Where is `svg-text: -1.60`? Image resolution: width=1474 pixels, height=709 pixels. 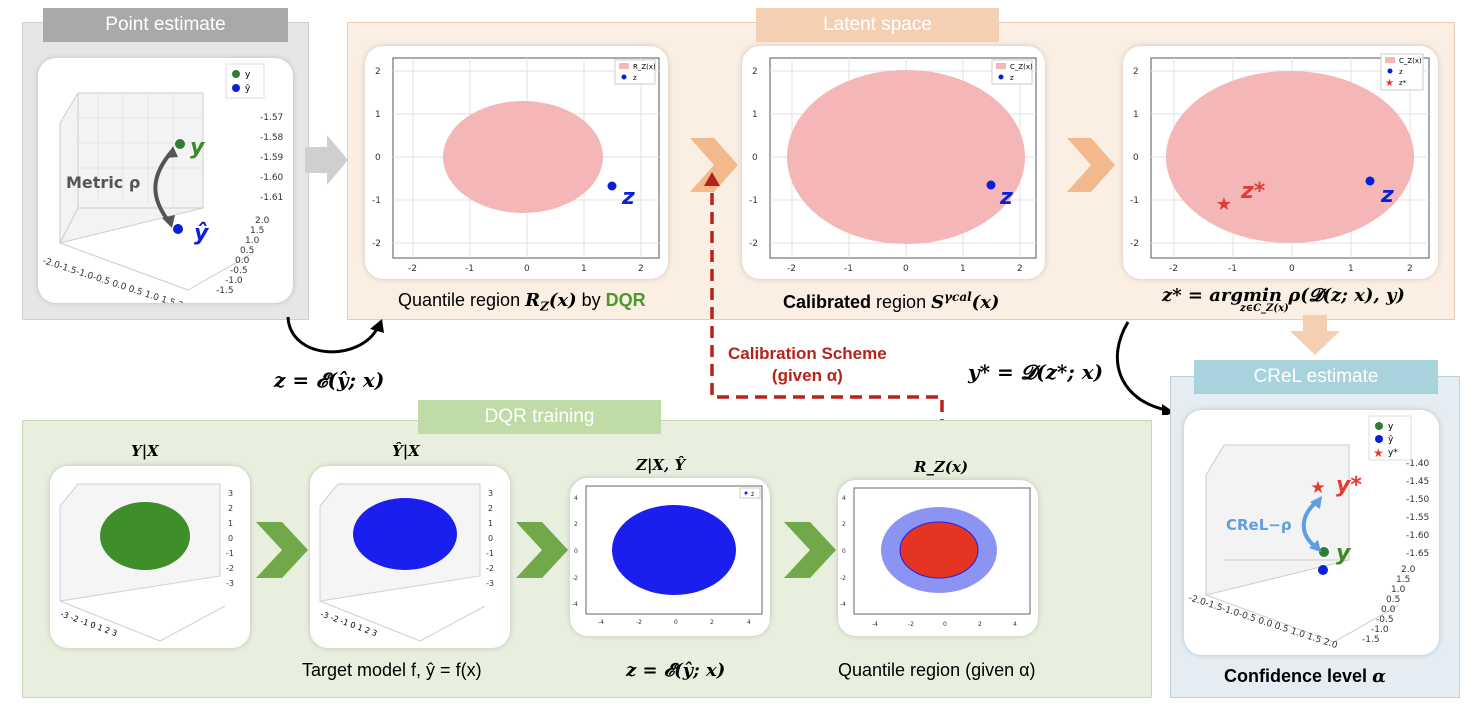
svg-text: -1.60 is located at coordinates (1418, 536).